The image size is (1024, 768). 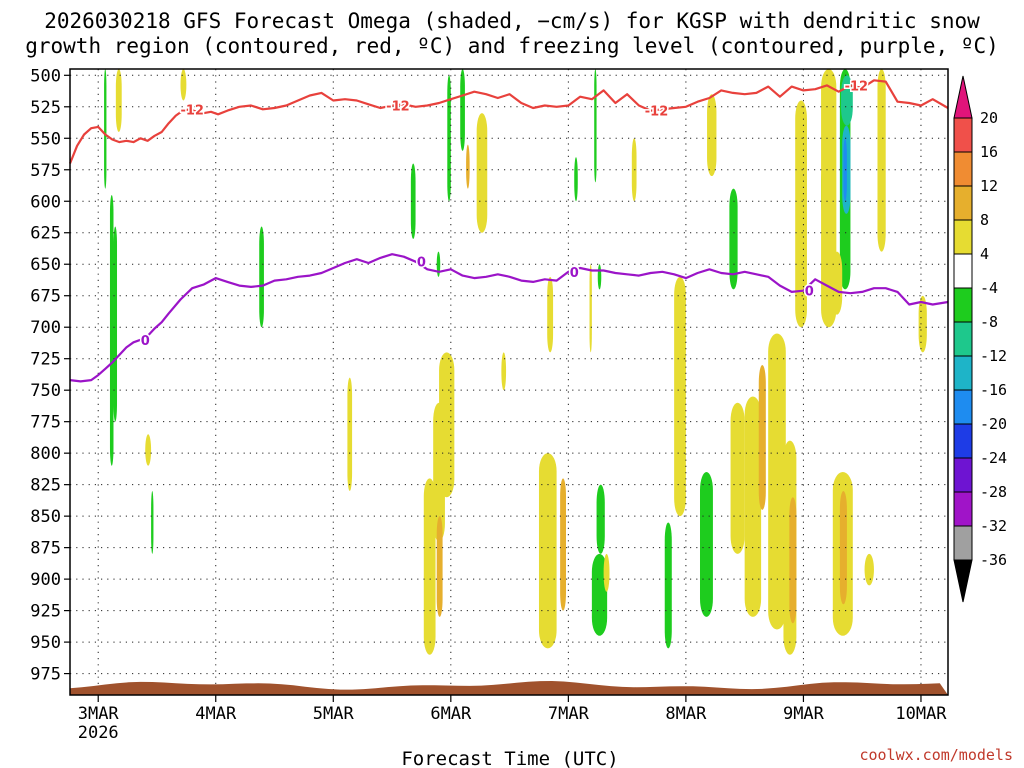 I want to click on credit-text: coolwx.com/models, so click(x=936, y=755).